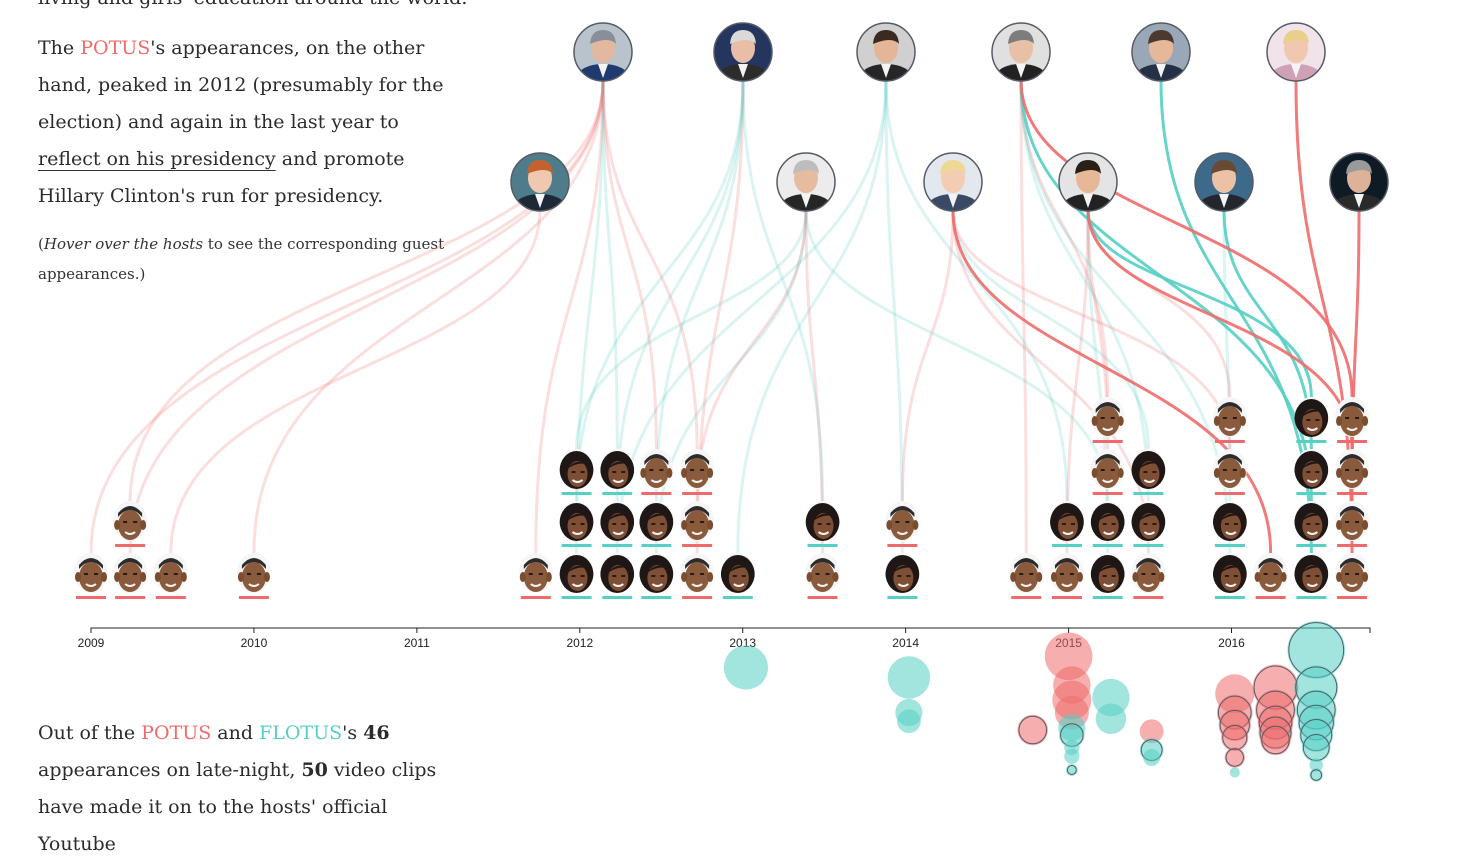 The image size is (1458, 863). I want to click on dark-hair-host-portrait, so click(886, 52).